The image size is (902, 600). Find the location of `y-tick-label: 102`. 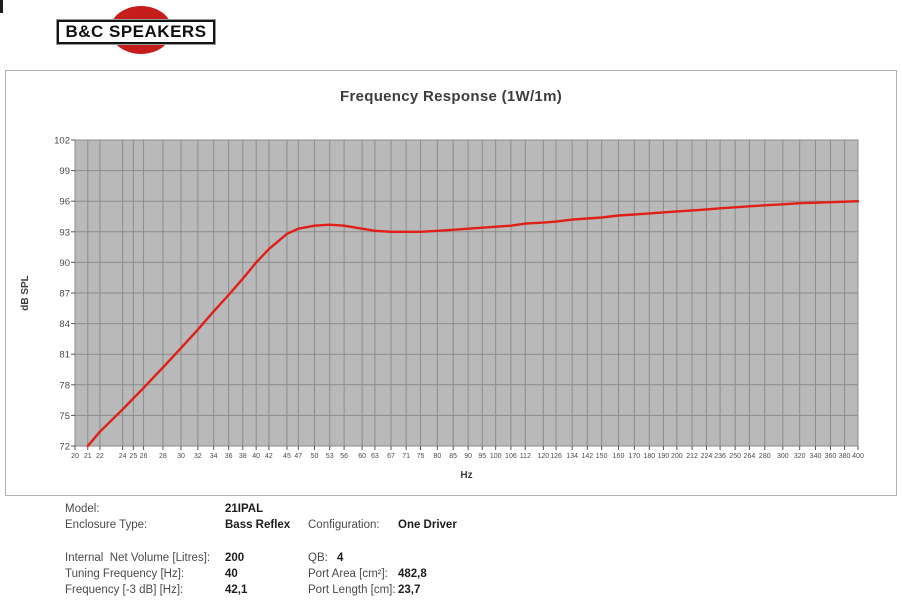

y-tick-label: 102 is located at coordinates (62, 141).